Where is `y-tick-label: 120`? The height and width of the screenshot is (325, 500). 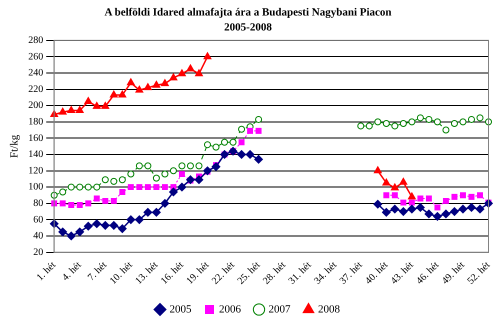
y-tick-label: 120 is located at coordinates (36, 170).